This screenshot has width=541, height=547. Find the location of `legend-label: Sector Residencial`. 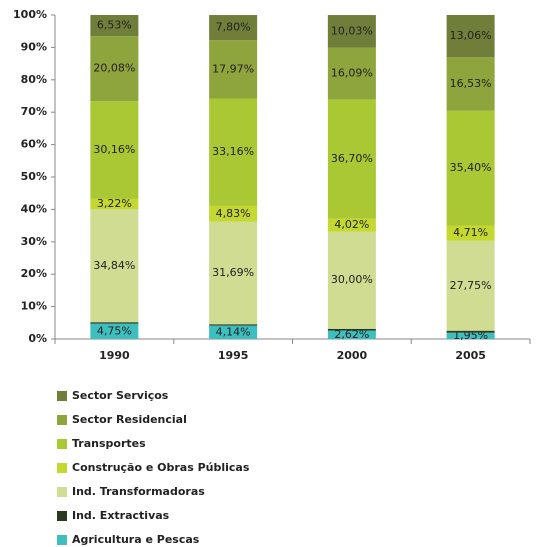

legend-label: Sector Residencial is located at coordinates (129, 419).